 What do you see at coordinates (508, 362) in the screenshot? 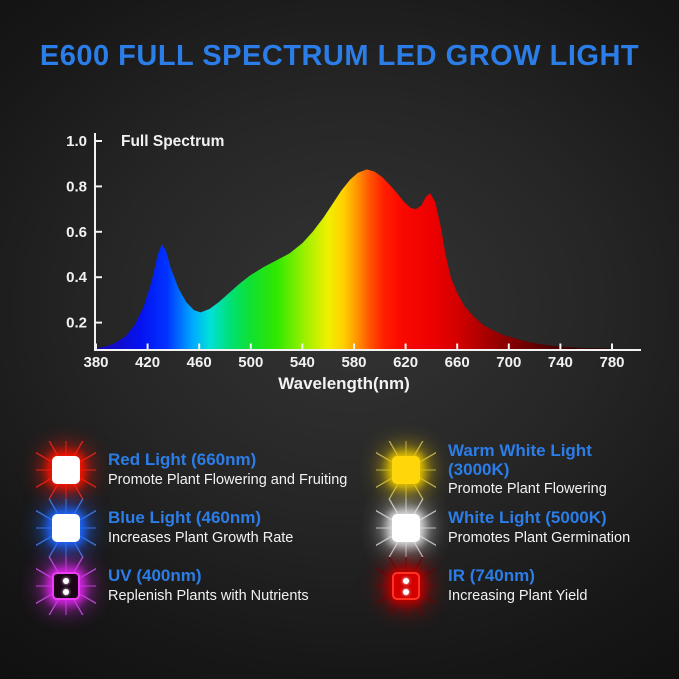
I see `x-tick-label: 700` at bounding box center [508, 362].